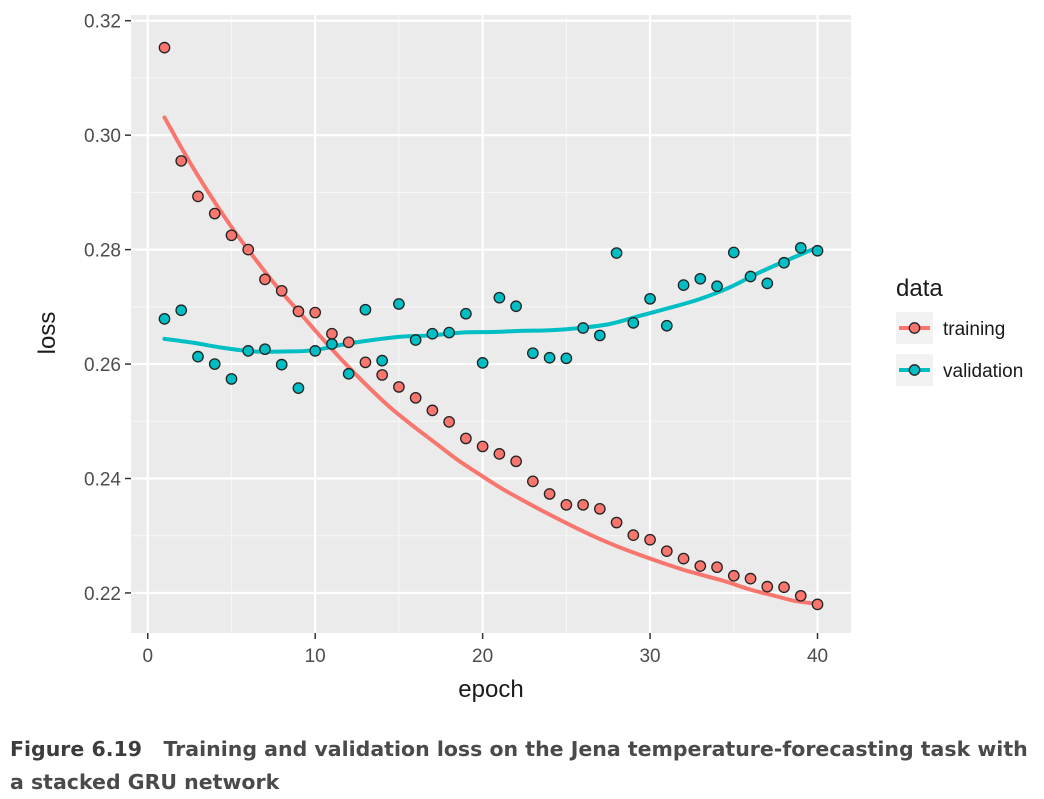 The width and height of the screenshot is (1044, 799). I want to click on y-tick-labels: 0.22 0.24 0.26 0.28 0.30 0.32, so click(102, 308).